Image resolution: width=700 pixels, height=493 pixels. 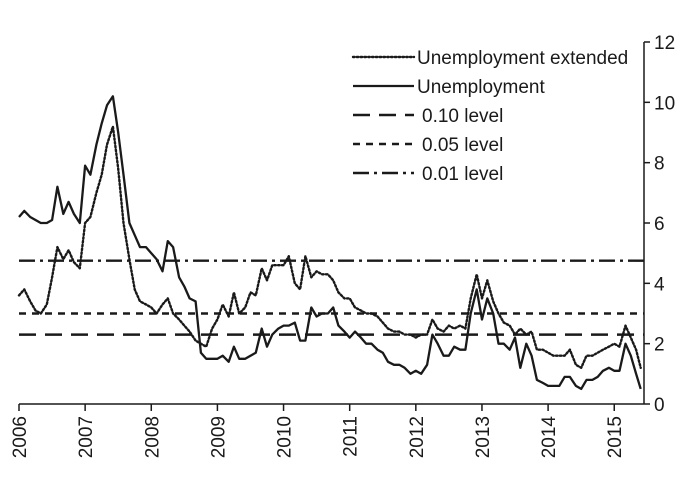 I want to click on y-tick-label: 0, so click(x=659, y=405).